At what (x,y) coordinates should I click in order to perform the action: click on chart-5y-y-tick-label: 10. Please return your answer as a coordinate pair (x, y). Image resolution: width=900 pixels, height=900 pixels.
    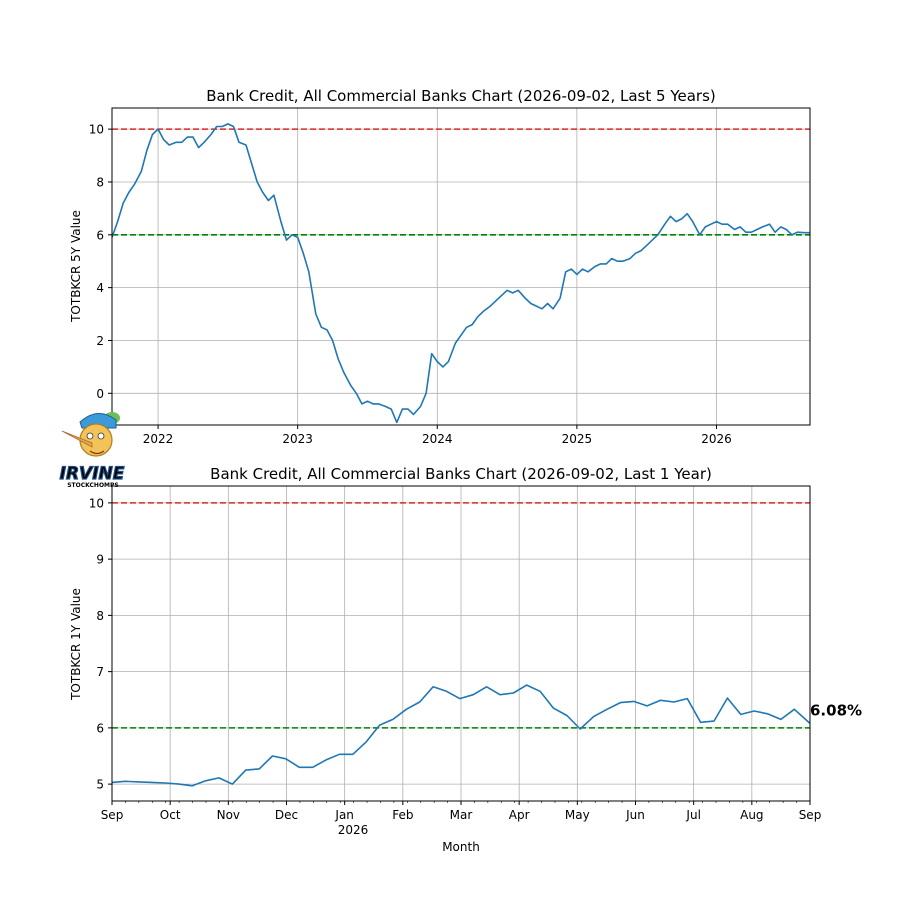
    Looking at the image, I should click on (96, 130).